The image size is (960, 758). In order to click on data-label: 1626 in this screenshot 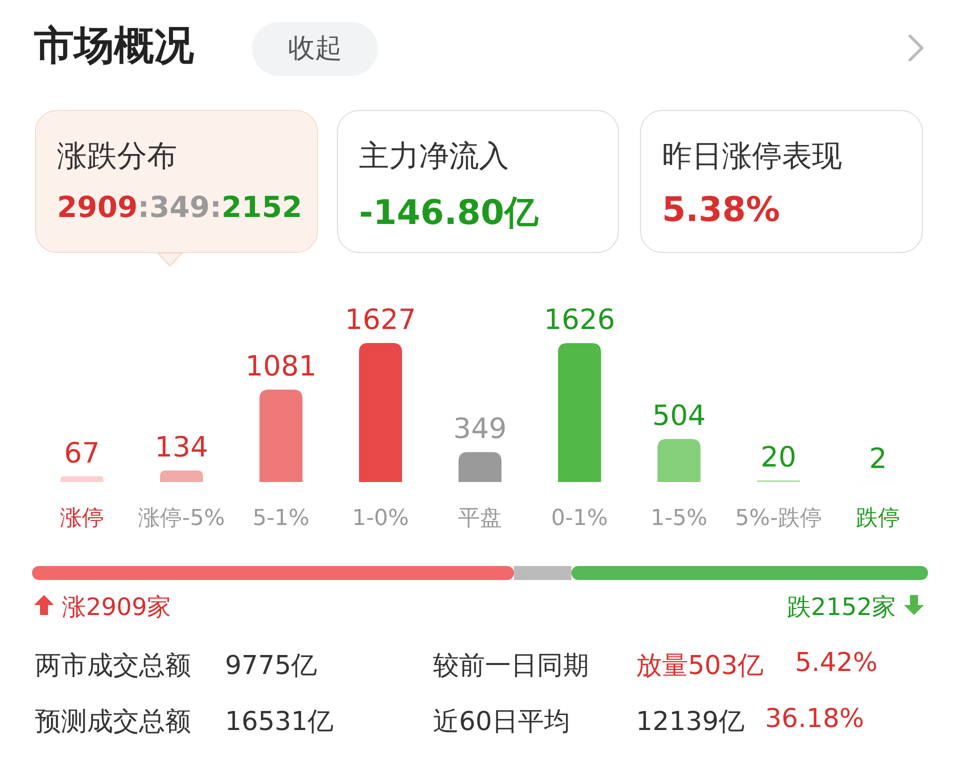, I will do `click(580, 319)`.